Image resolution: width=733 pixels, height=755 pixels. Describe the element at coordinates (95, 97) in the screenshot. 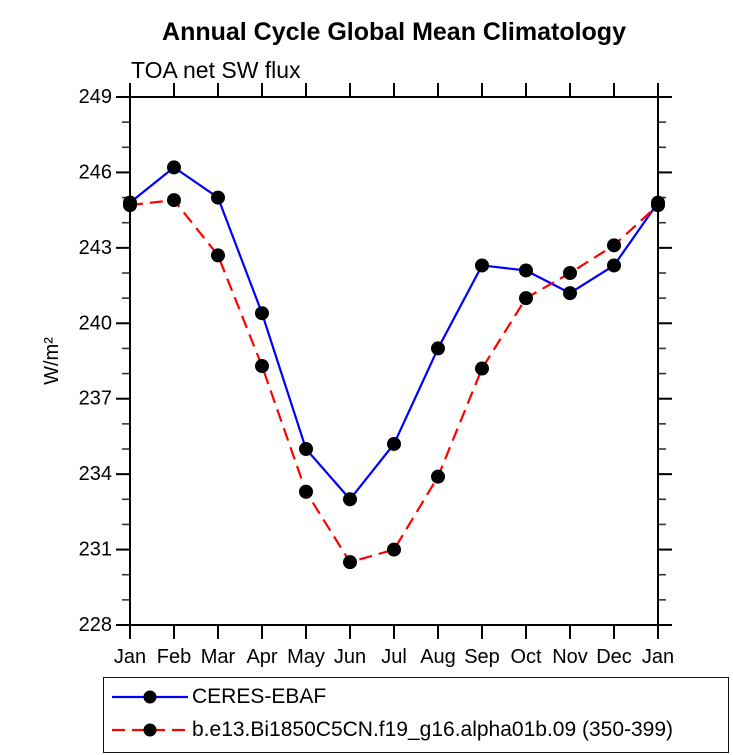

I see `y-tick-label: 249` at that location.